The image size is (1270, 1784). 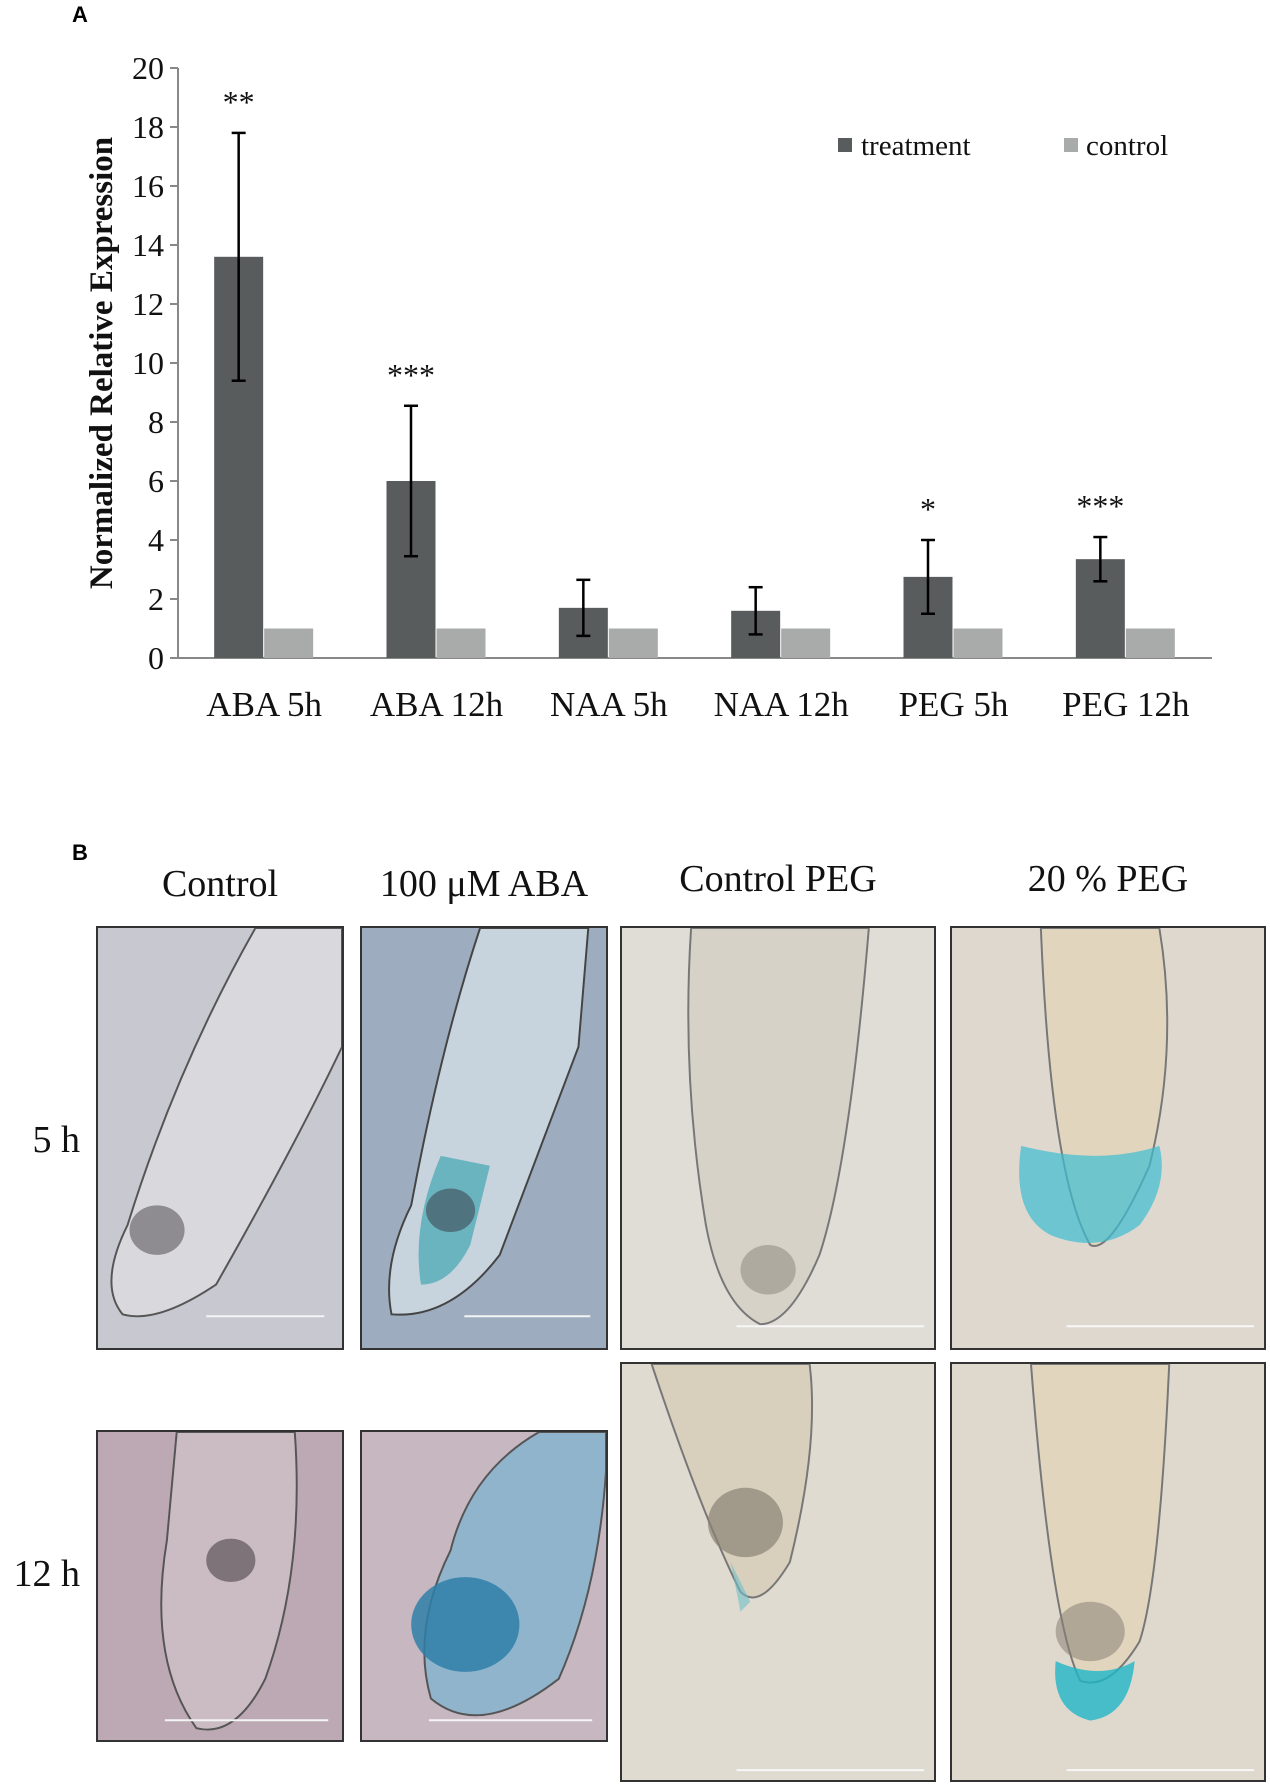 What do you see at coordinates (928, 509) in the screenshot?
I see `significance-label: *` at bounding box center [928, 509].